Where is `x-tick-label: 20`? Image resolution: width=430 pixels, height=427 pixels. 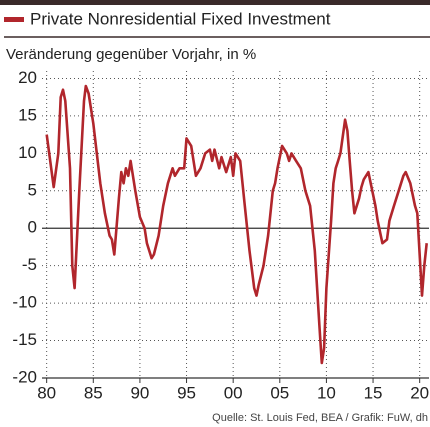
x-tick-label: 20 is located at coordinates (419, 392).